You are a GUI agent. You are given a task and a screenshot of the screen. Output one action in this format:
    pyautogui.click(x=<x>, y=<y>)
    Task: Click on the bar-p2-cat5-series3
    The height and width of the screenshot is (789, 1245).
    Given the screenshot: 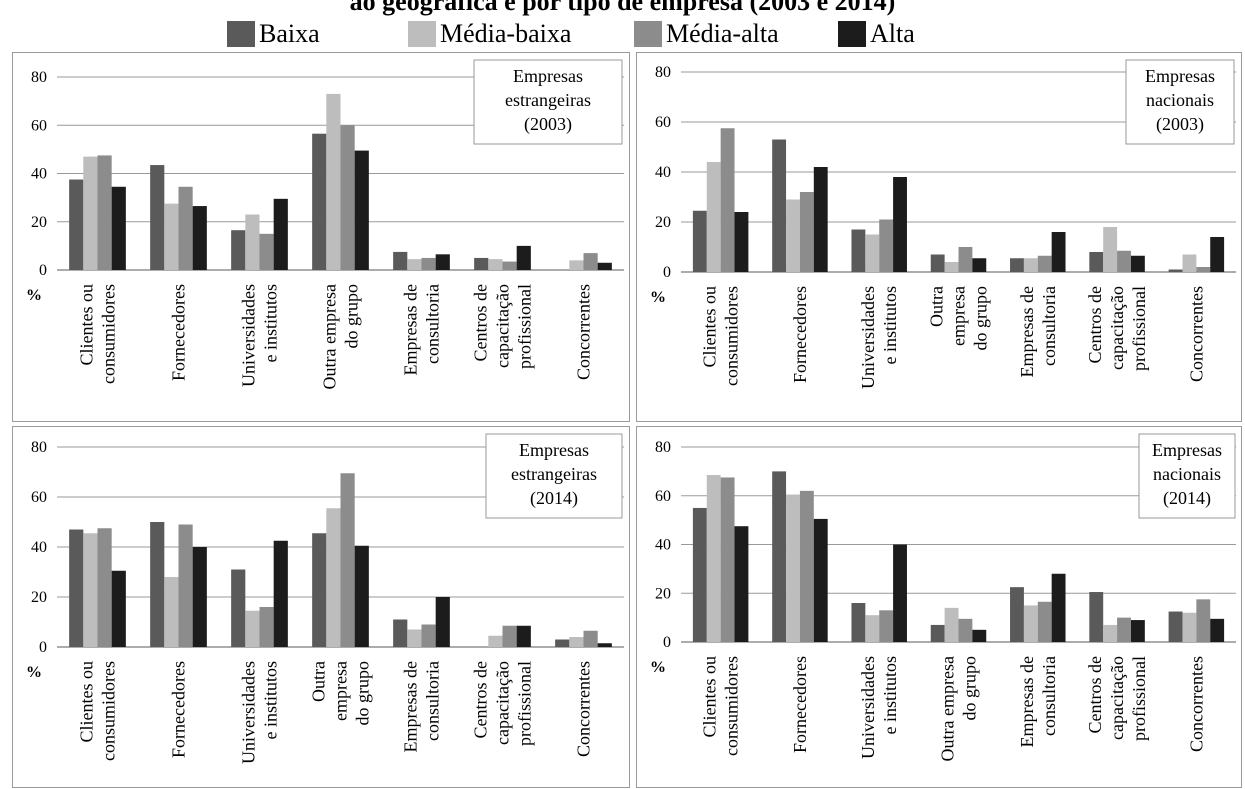 What is the action you would take?
    pyautogui.click(x=523, y=636)
    